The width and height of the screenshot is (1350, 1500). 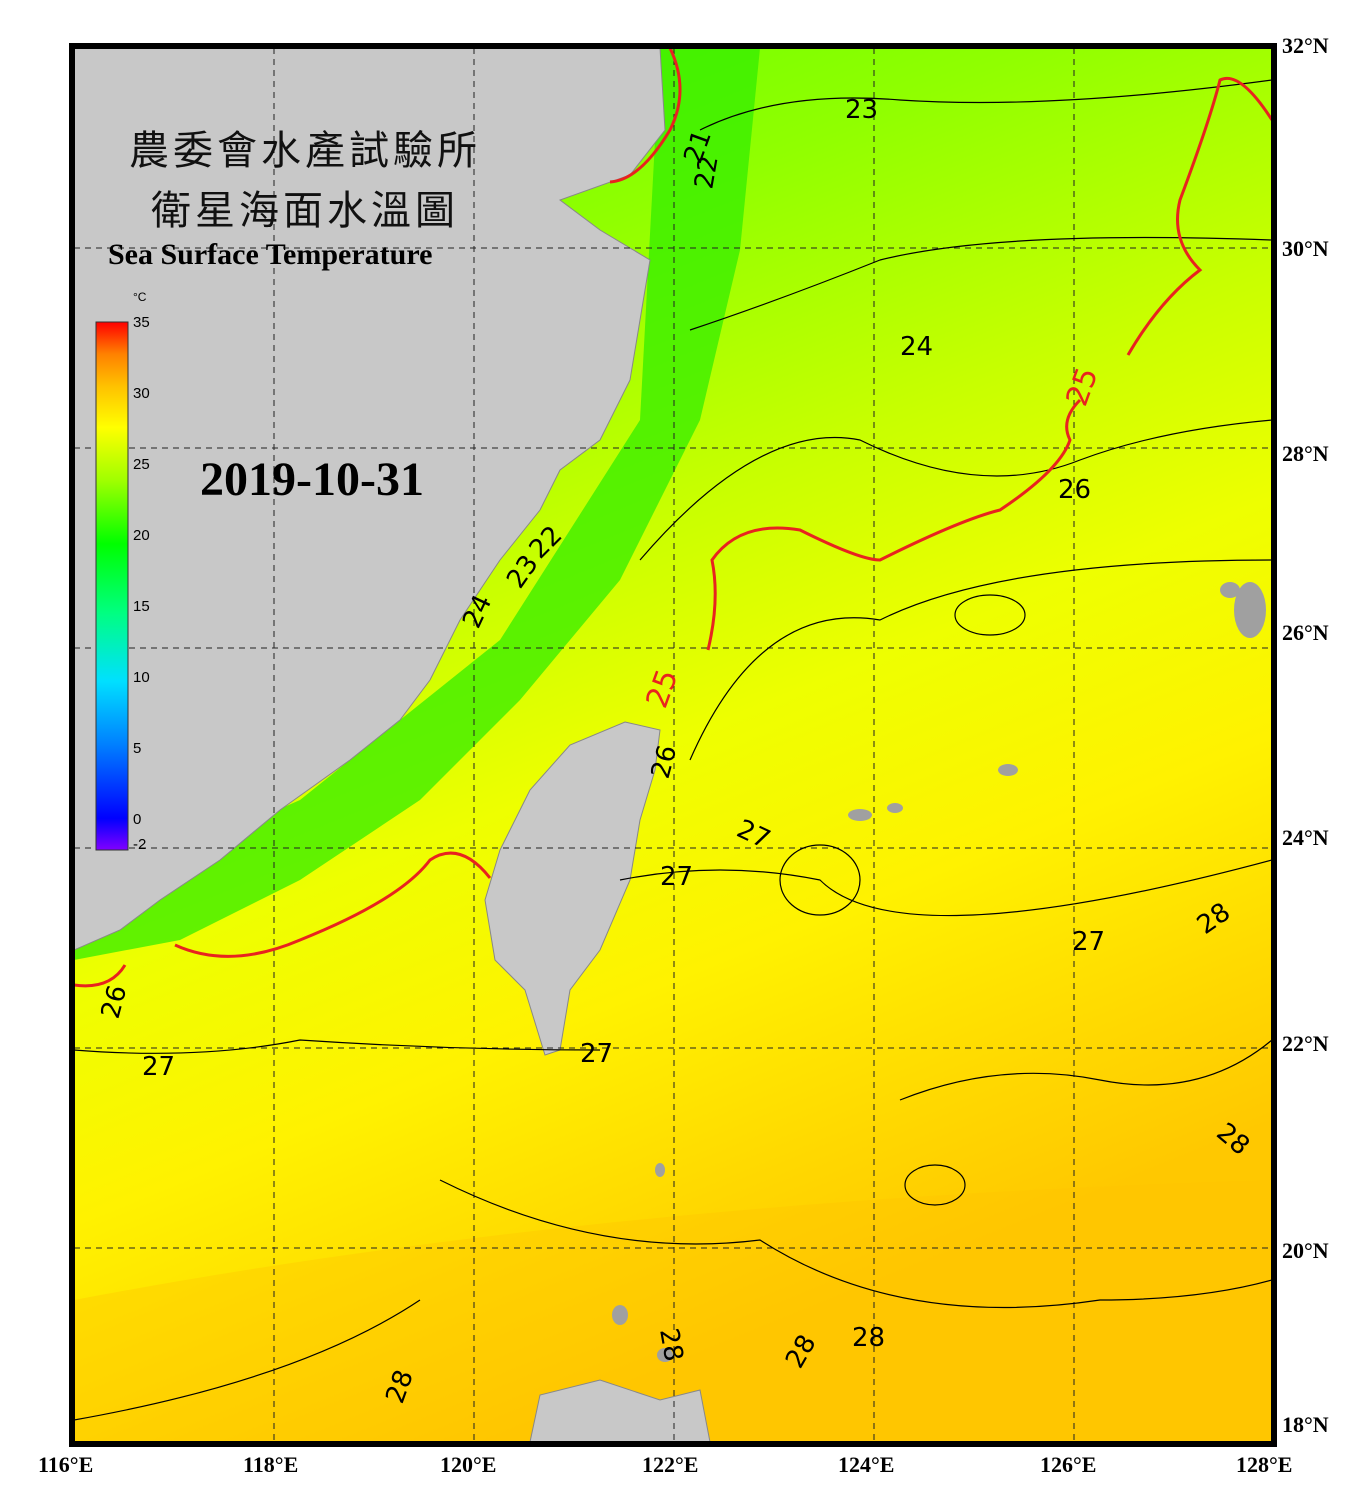 What do you see at coordinates (137, 748) in the screenshot?
I see `colorbar-tick: 5` at bounding box center [137, 748].